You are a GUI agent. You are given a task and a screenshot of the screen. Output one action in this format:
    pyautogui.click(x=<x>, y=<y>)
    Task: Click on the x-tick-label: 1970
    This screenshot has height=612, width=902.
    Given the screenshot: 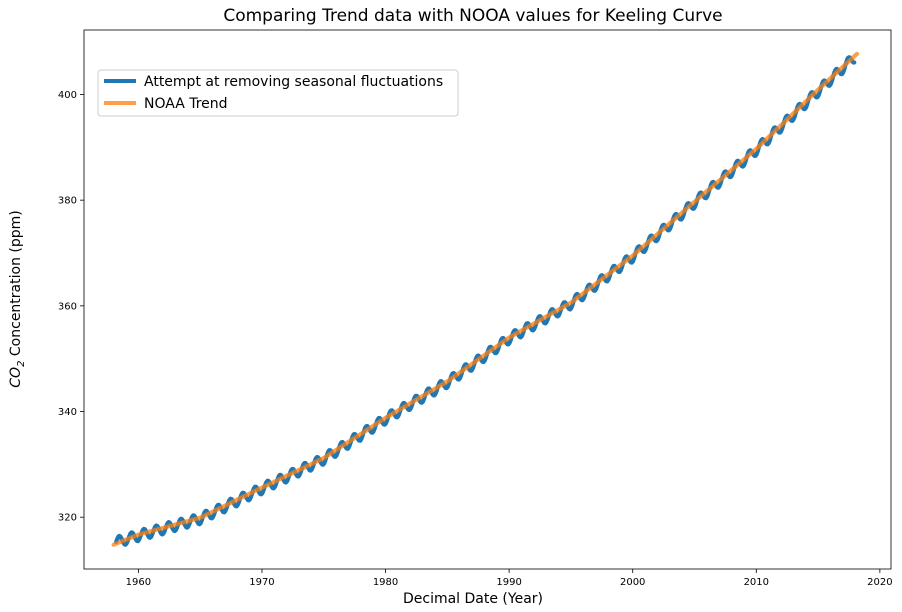 What is the action you would take?
    pyautogui.click(x=261, y=582)
    